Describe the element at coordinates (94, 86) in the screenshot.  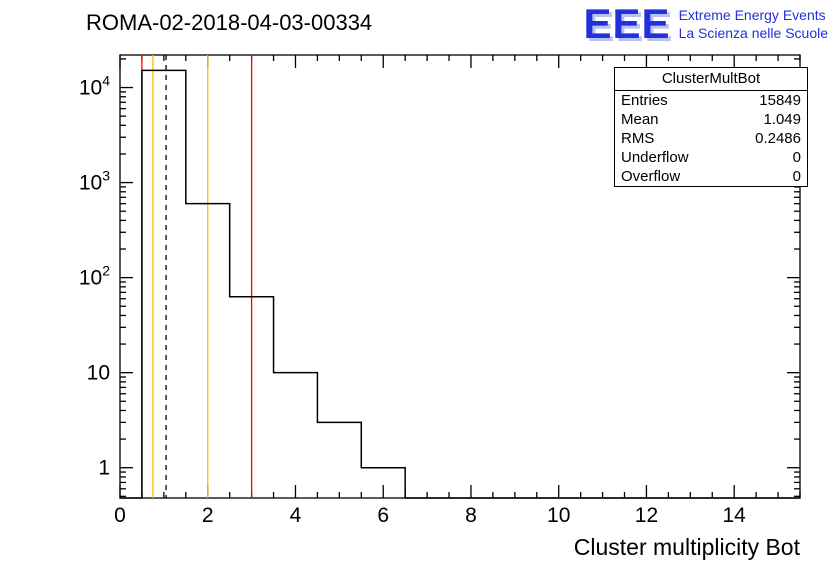
I see `y-tick-label: 10⁴` at that location.